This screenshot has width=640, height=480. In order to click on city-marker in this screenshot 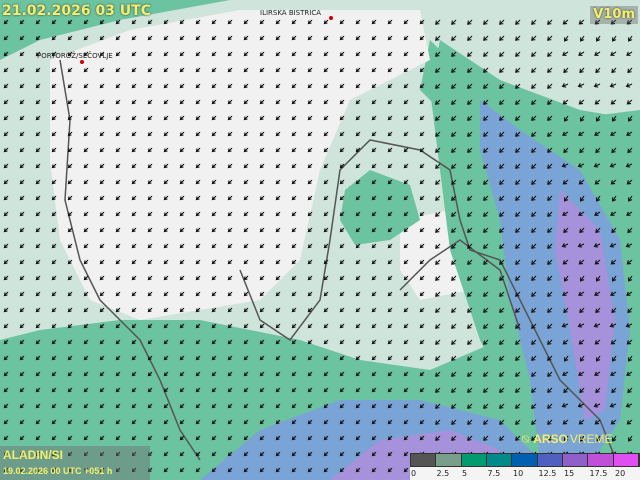, I will do `click(82, 62)`.